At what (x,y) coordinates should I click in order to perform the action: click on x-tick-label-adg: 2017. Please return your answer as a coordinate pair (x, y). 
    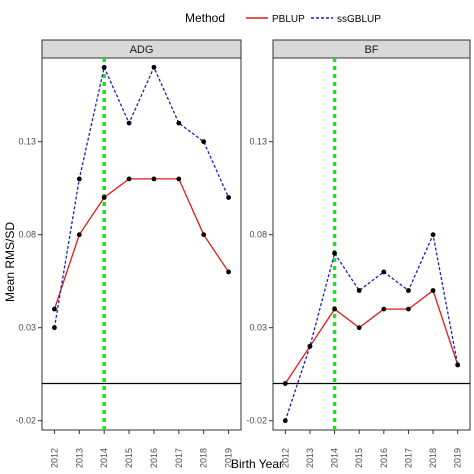
    Looking at the image, I should click on (179, 458).